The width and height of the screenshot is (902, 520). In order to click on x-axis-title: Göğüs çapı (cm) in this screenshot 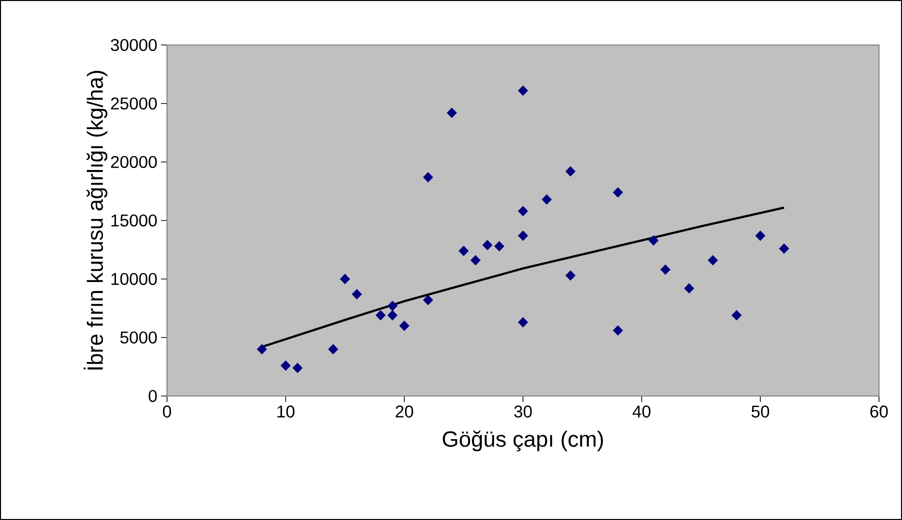, I will do `click(522, 441)`.